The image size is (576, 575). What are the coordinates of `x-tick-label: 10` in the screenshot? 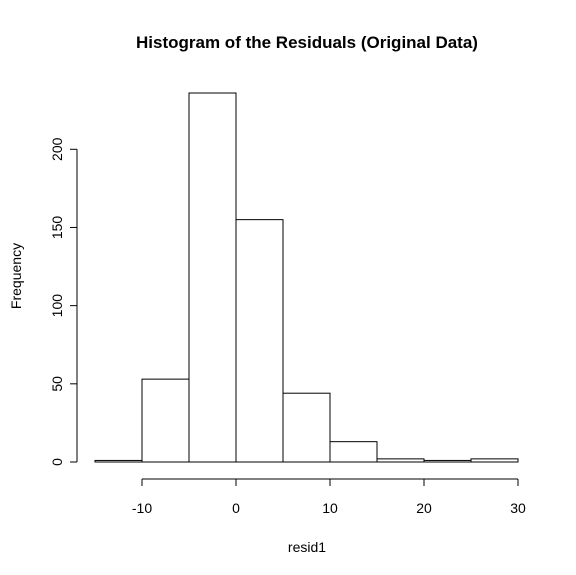 It's located at (330, 508).